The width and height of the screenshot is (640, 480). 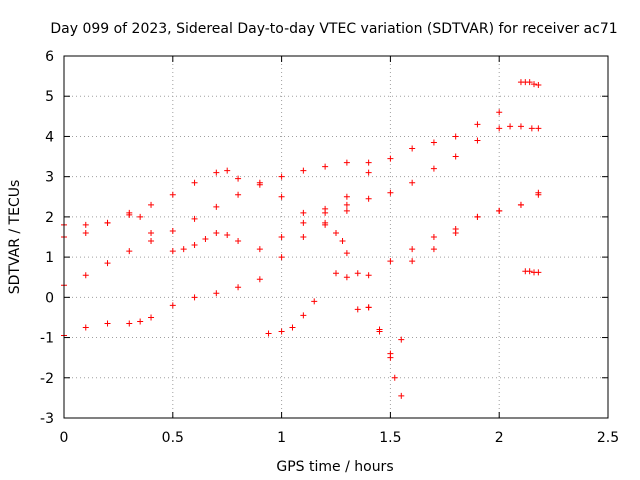 I want to click on y-tick-label: 3, so click(x=49, y=178).